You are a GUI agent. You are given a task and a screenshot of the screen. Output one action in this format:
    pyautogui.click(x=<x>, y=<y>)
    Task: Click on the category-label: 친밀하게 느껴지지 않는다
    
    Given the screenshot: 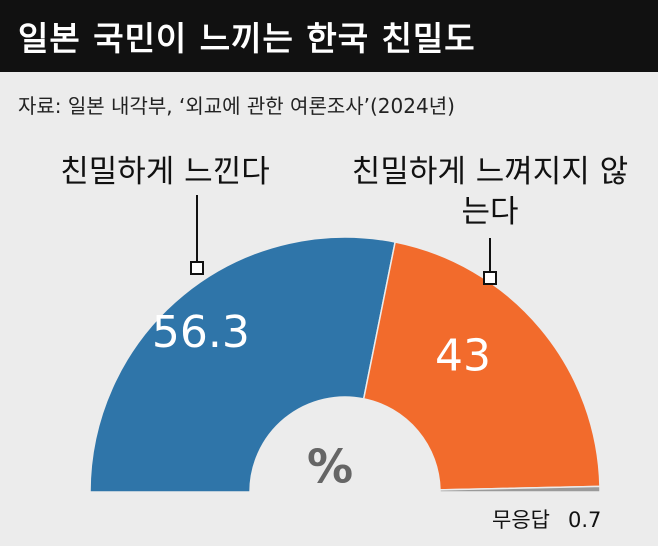 What is the action you would take?
    pyautogui.click(x=490, y=192)
    